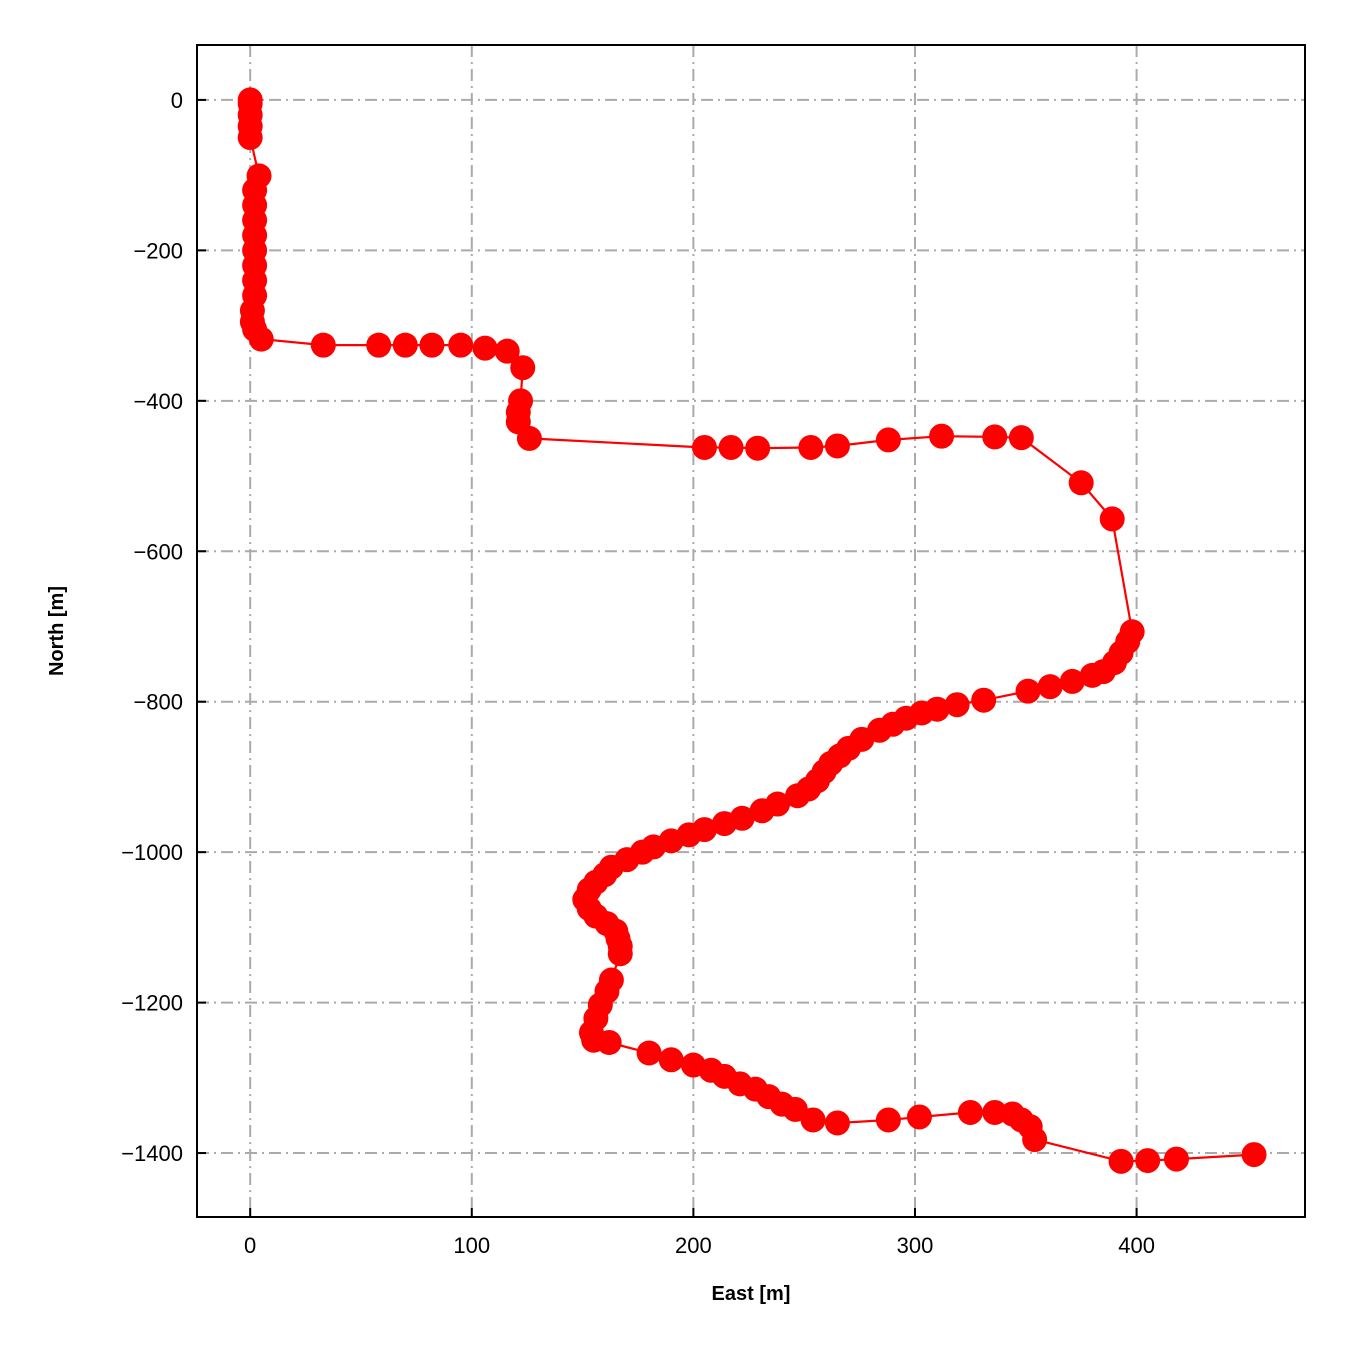 The width and height of the screenshot is (1350, 1350). Describe the element at coordinates (152, 1153) in the screenshot. I see `y-tick-label: −1400` at that location.